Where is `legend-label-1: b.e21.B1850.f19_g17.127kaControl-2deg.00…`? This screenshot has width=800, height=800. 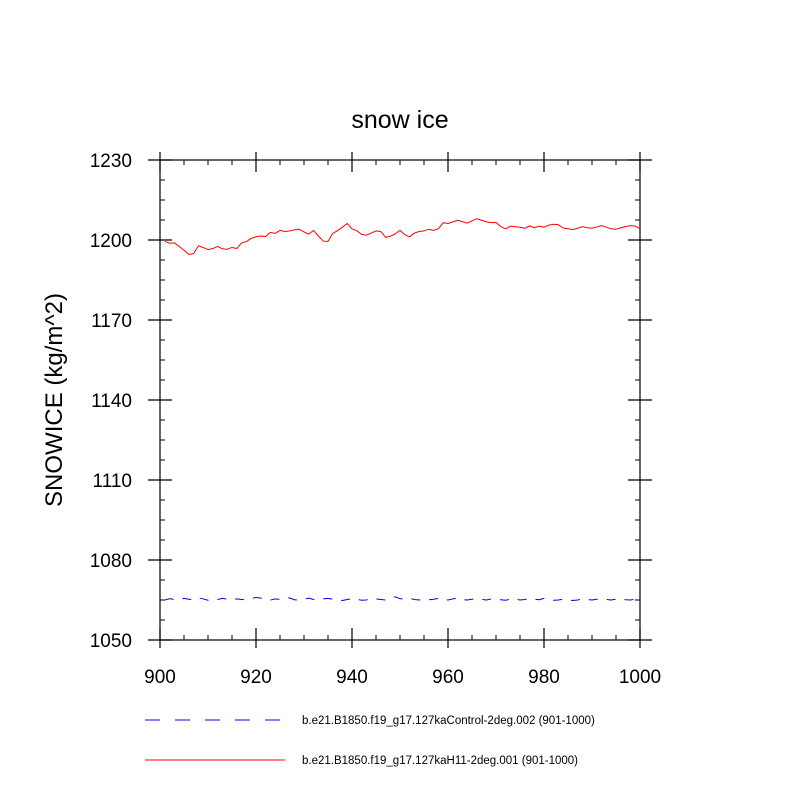 legend-label-1: b.e21.B1850.f19_g17.127kaControl-2deg.00… is located at coordinates (448, 721).